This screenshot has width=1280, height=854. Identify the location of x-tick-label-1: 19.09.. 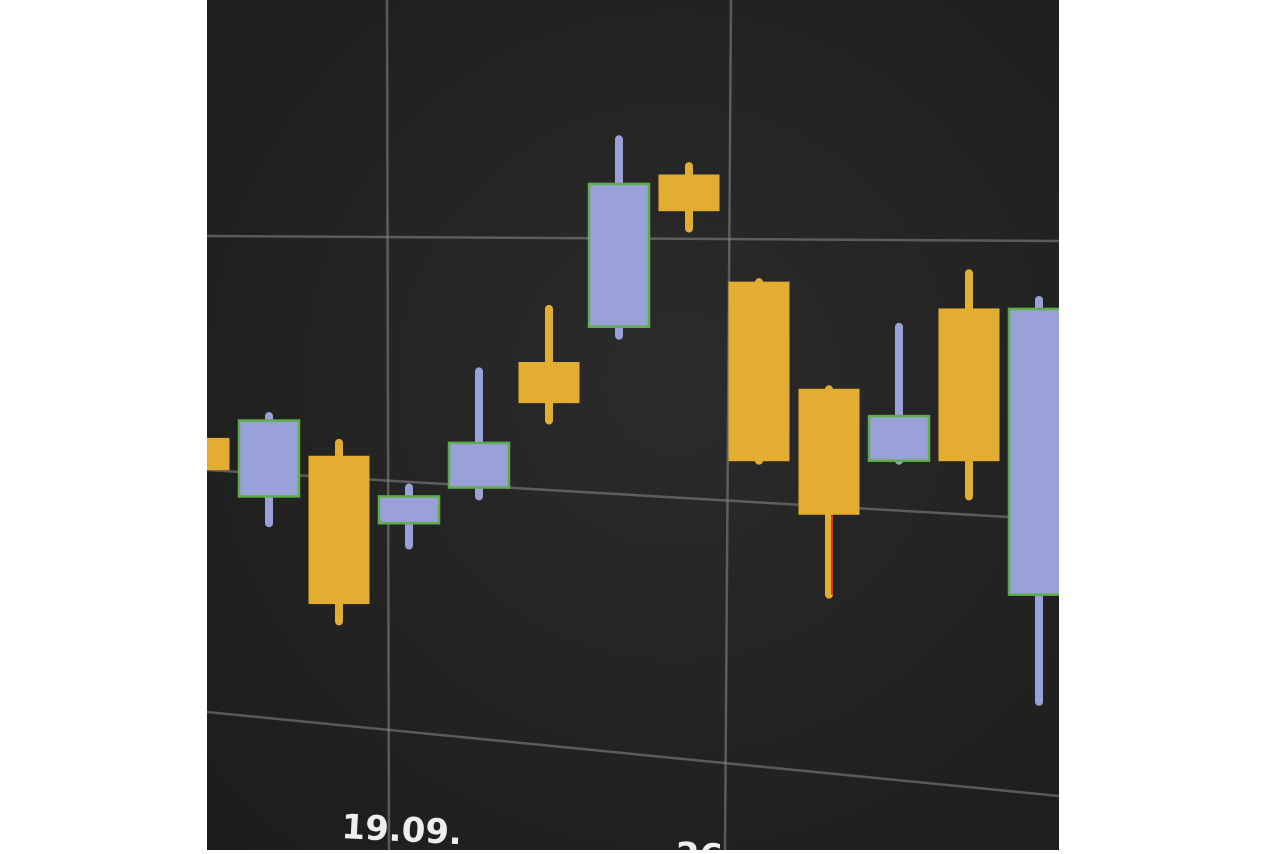
(402, 828).